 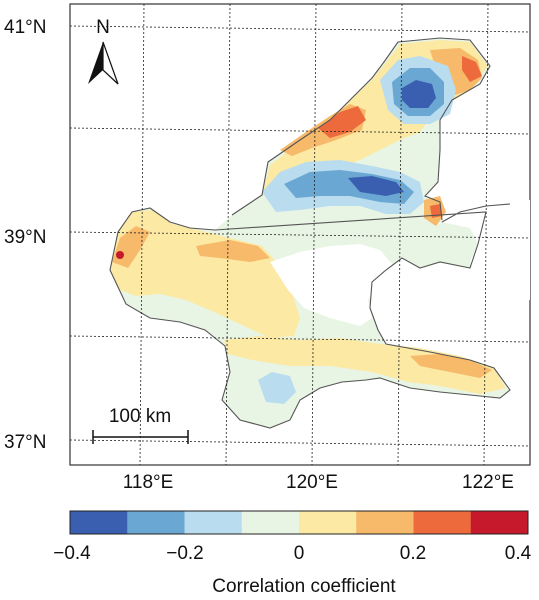 What do you see at coordinates (140, 416) in the screenshot?
I see `scale-bar-label: 100 km` at bounding box center [140, 416].